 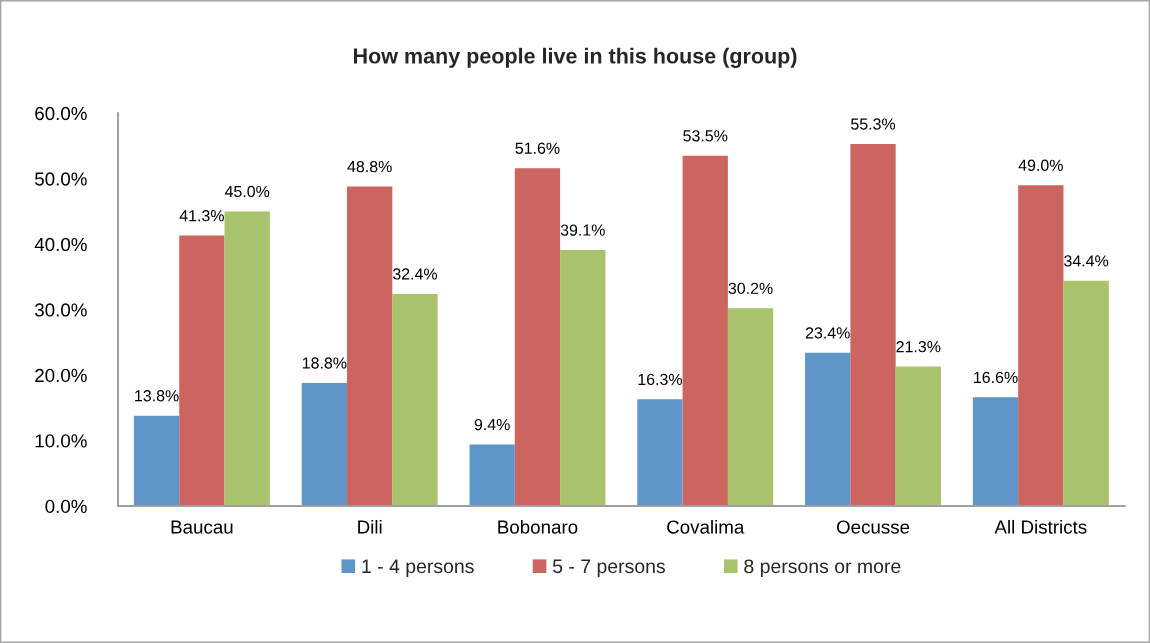 What do you see at coordinates (608, 568) in the screenshot?
I see `legend-label: 5 - 7 persons` at bounding box center [608, 568].